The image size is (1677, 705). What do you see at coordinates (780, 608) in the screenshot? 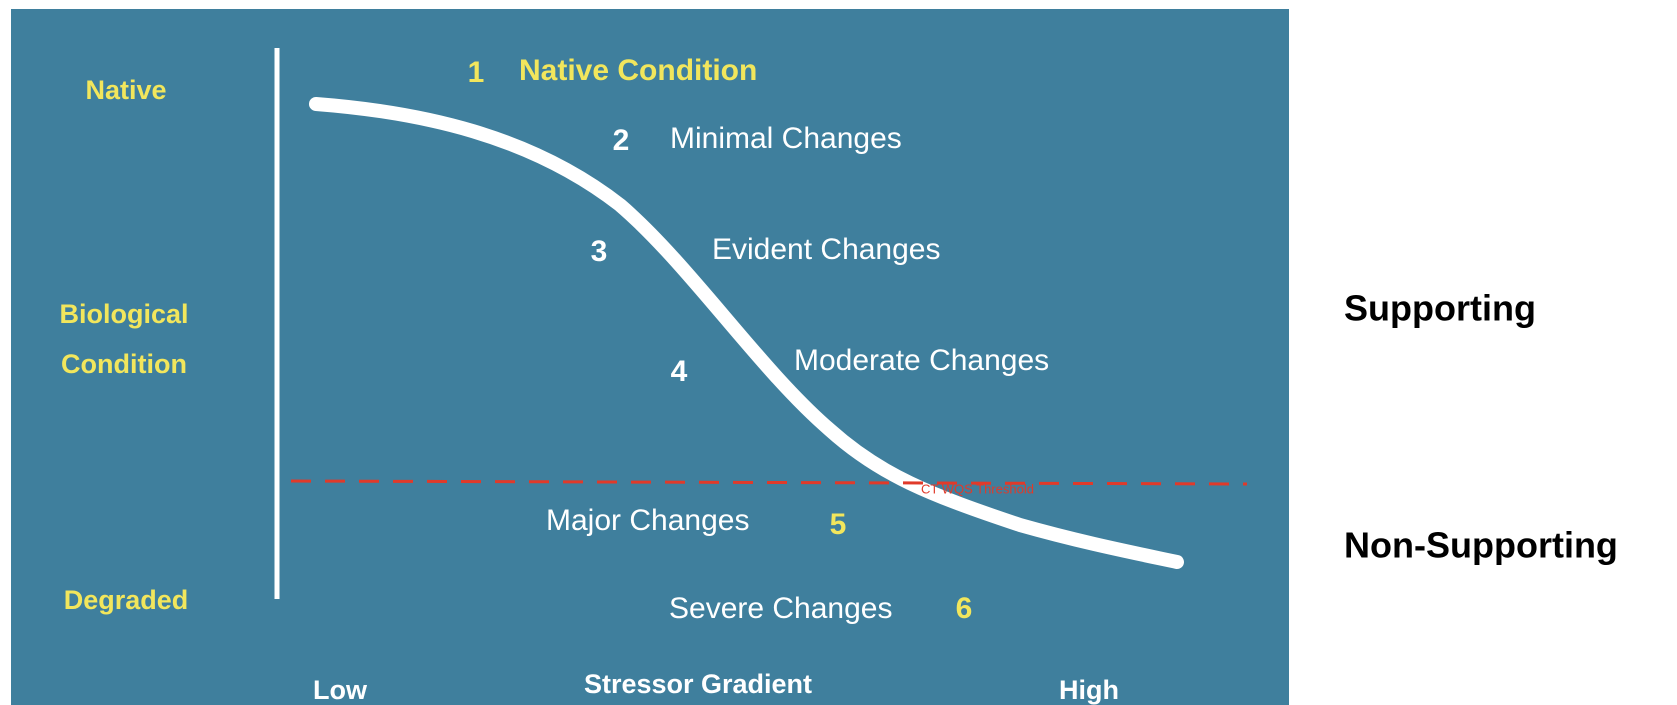
I see `level-label: Severe Changes` at bounding box center [780, 608].